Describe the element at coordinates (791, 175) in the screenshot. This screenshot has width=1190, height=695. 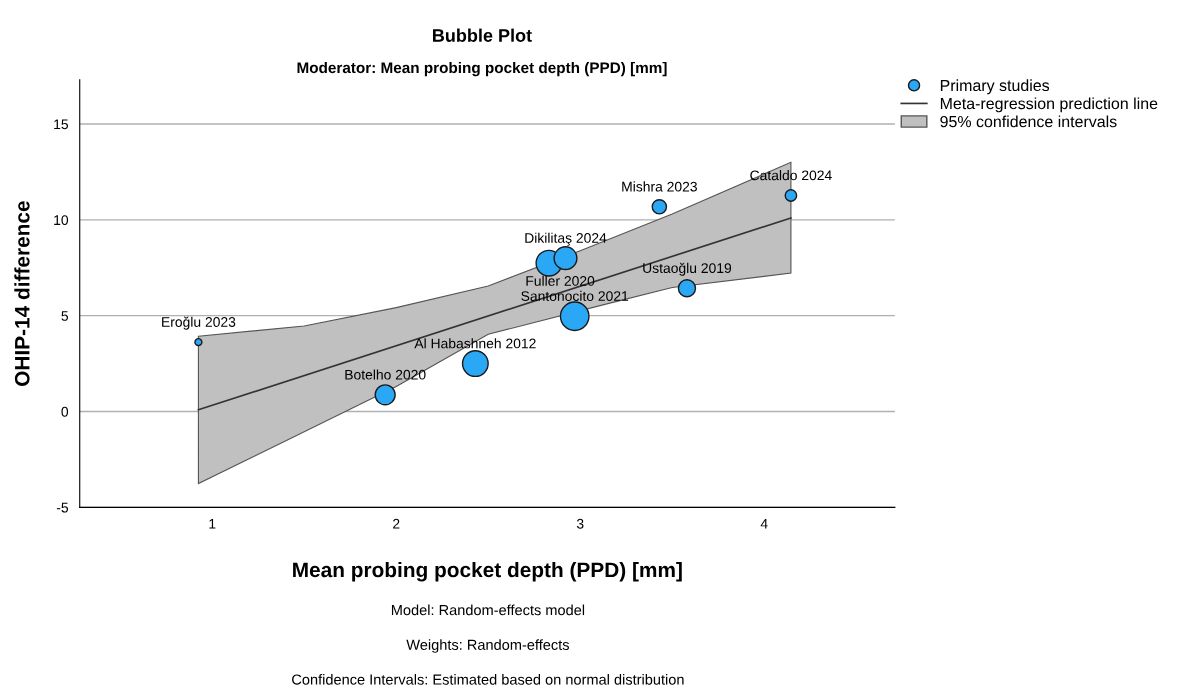
I see `annotation: Cataldo 2024` at that location.